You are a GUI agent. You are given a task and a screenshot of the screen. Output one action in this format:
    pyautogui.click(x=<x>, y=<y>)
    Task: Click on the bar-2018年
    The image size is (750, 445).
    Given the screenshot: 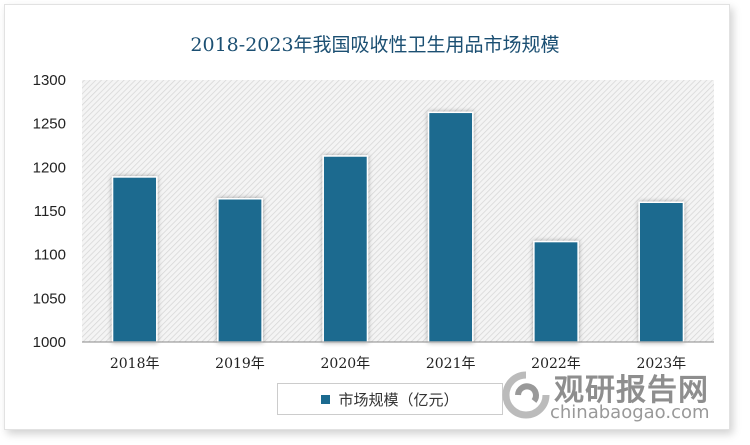 What is the action you would take?
    pyautogui.click(x=134, y=259)
    